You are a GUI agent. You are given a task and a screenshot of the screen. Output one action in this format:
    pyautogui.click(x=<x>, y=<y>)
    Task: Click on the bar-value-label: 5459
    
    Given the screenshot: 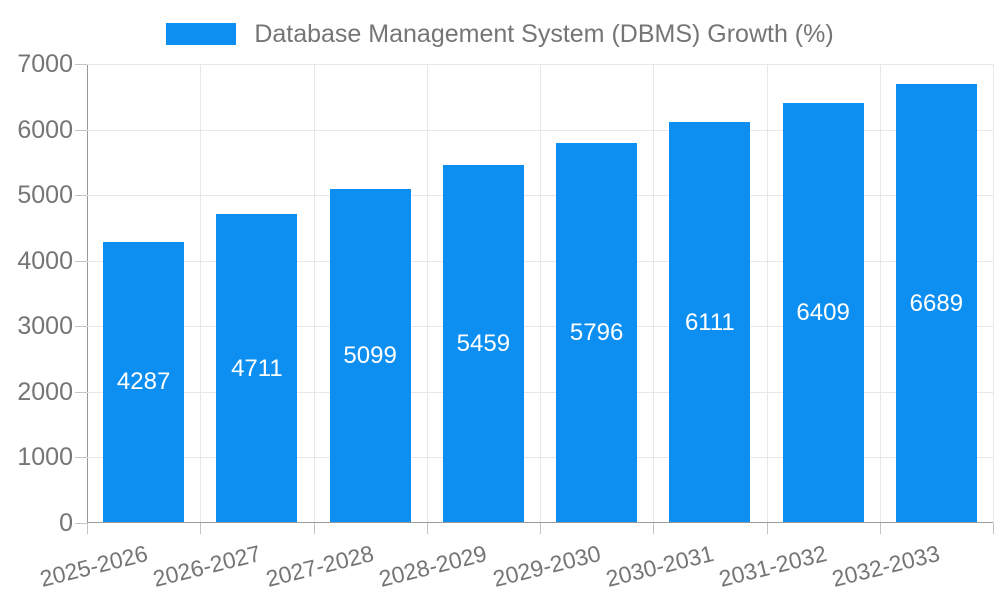 What is the action you would take?
    pyautogui.click(x=483, y=344)
    